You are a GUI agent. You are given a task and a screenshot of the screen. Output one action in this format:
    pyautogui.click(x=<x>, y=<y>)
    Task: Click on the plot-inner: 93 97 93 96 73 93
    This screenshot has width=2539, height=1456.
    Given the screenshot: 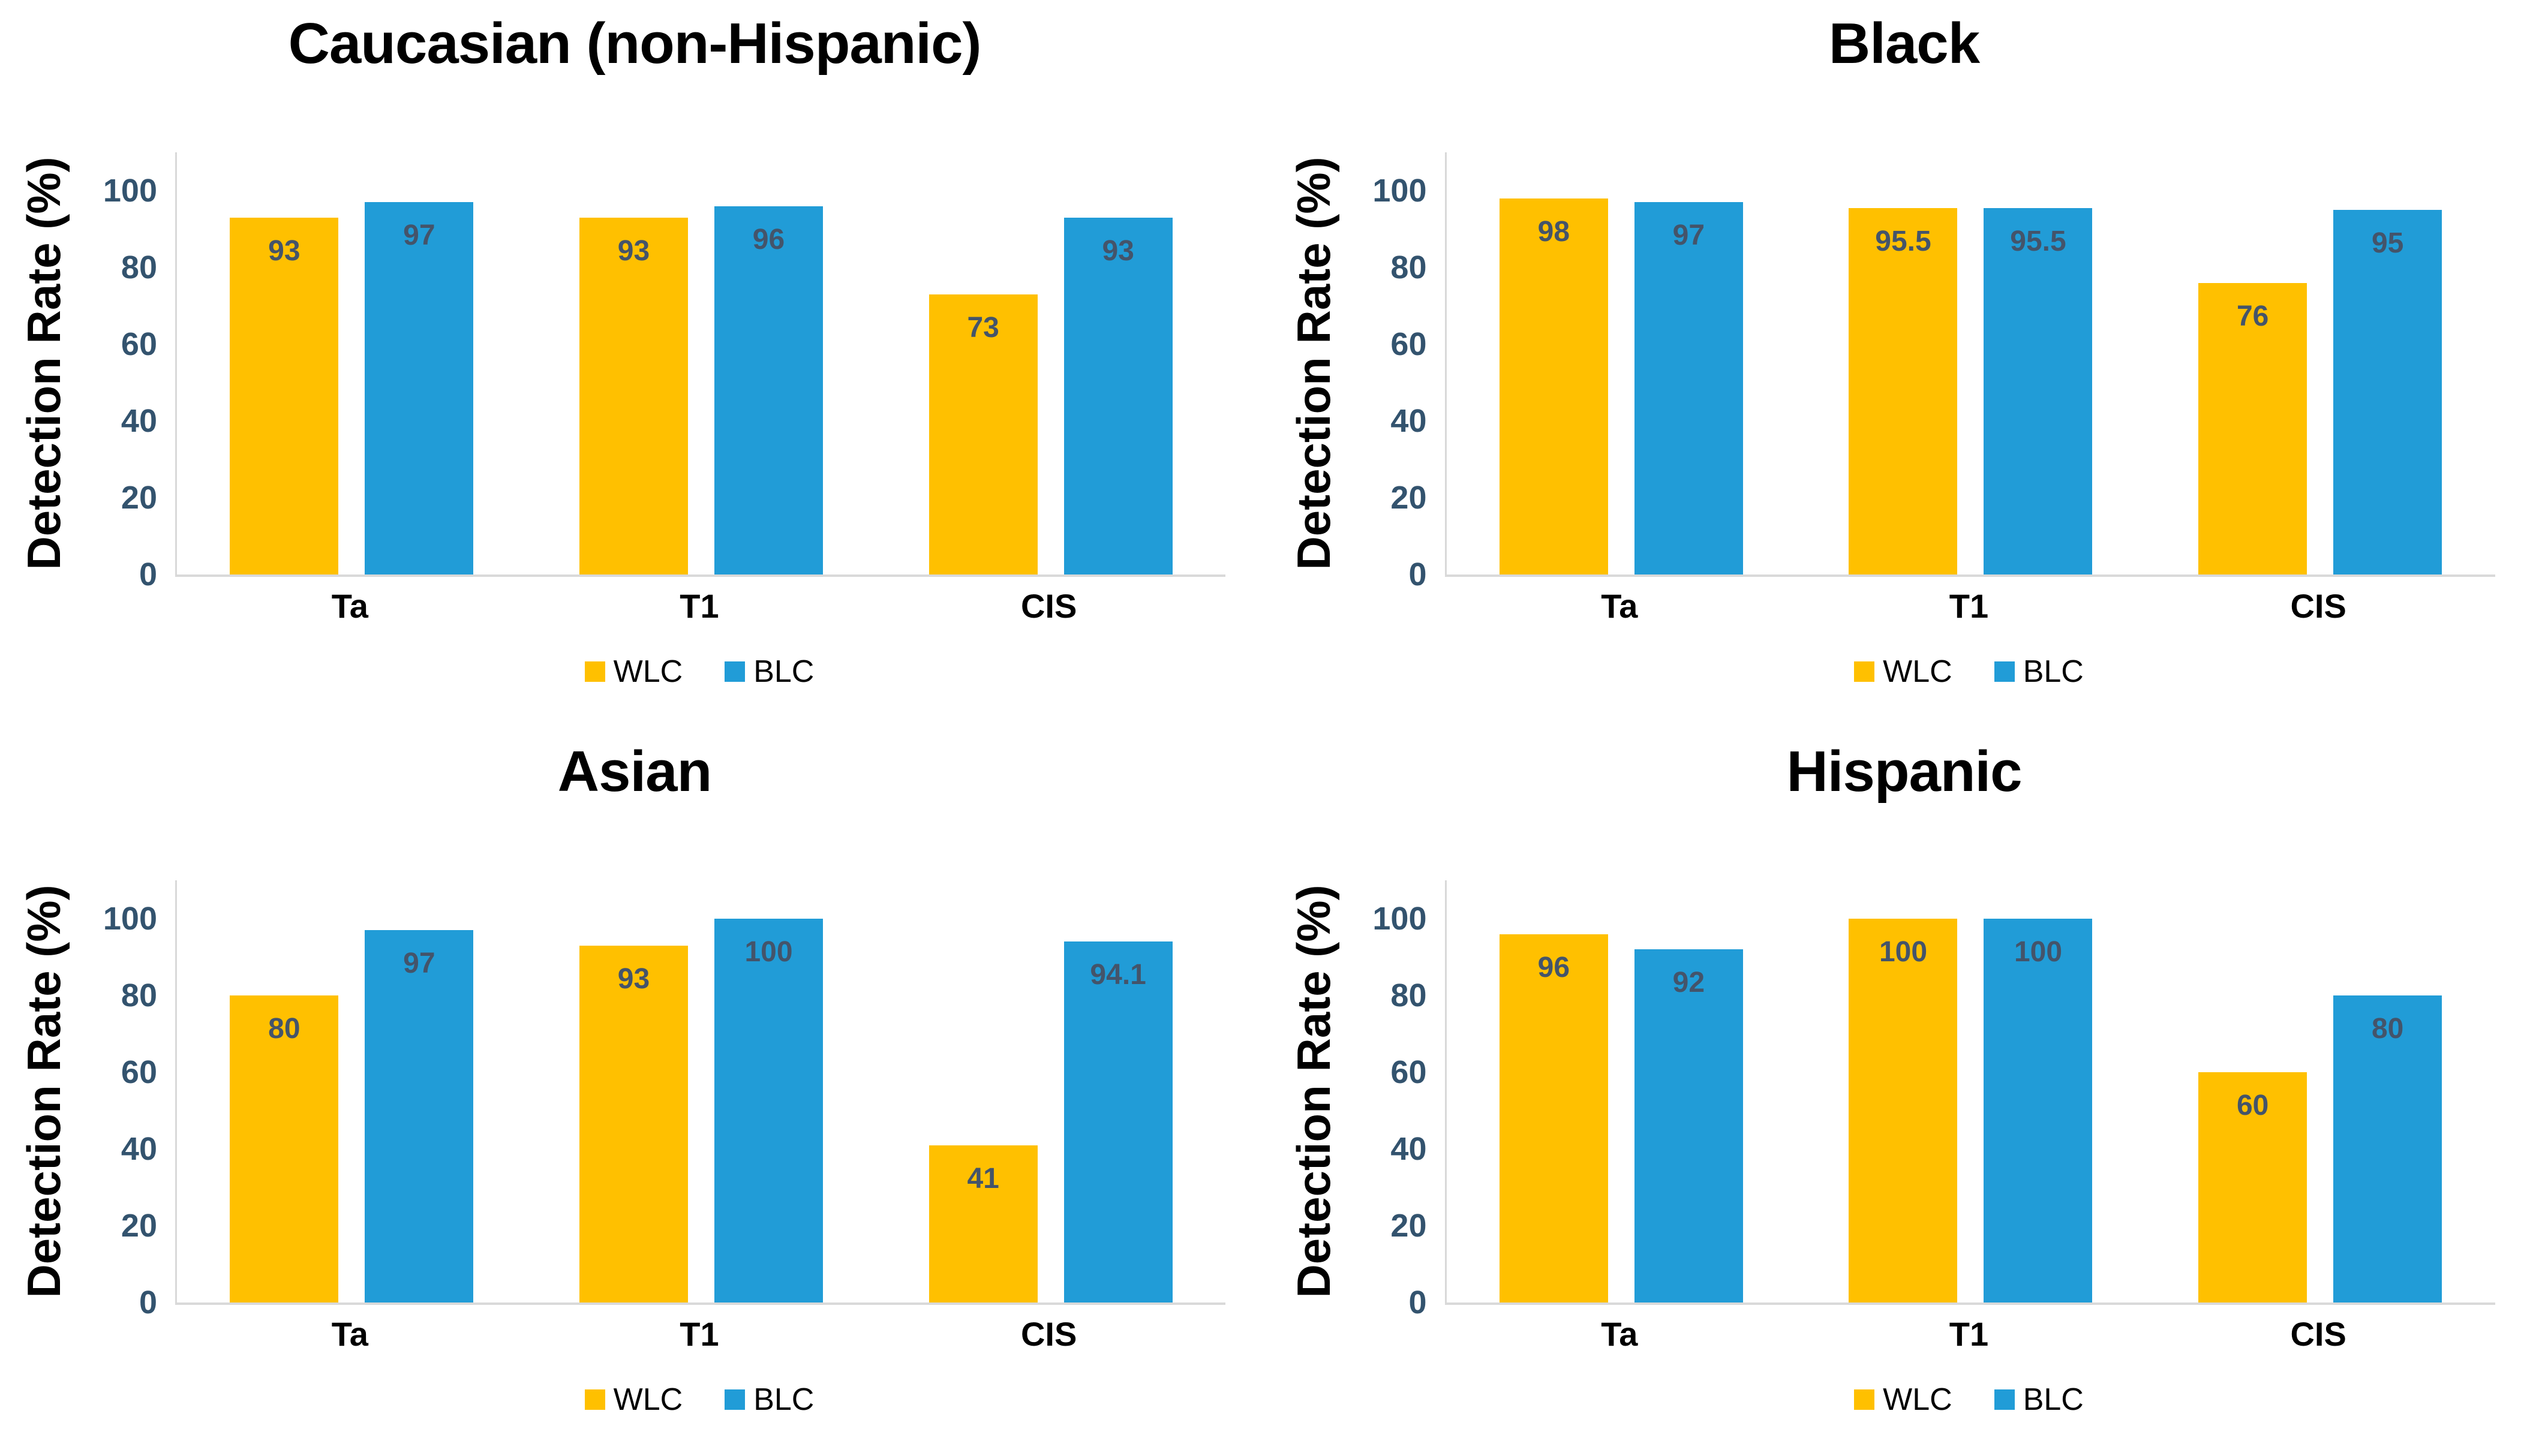 What is the action you would take?
    pyautogui.click(x=701, y=363)
    